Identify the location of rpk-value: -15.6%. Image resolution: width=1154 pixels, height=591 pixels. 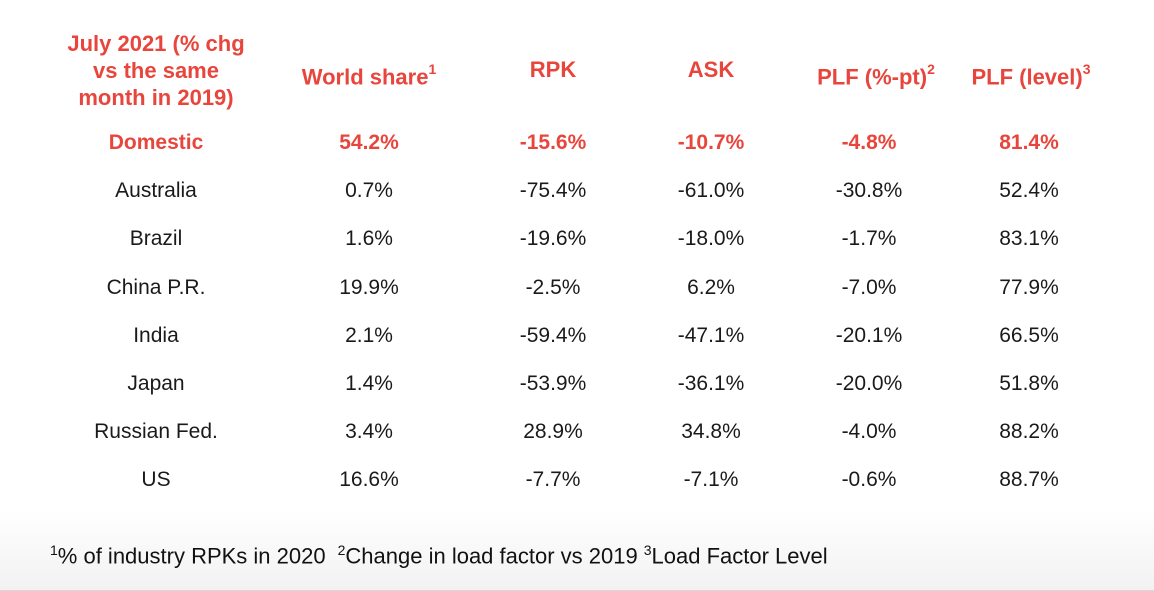
(553, 142).